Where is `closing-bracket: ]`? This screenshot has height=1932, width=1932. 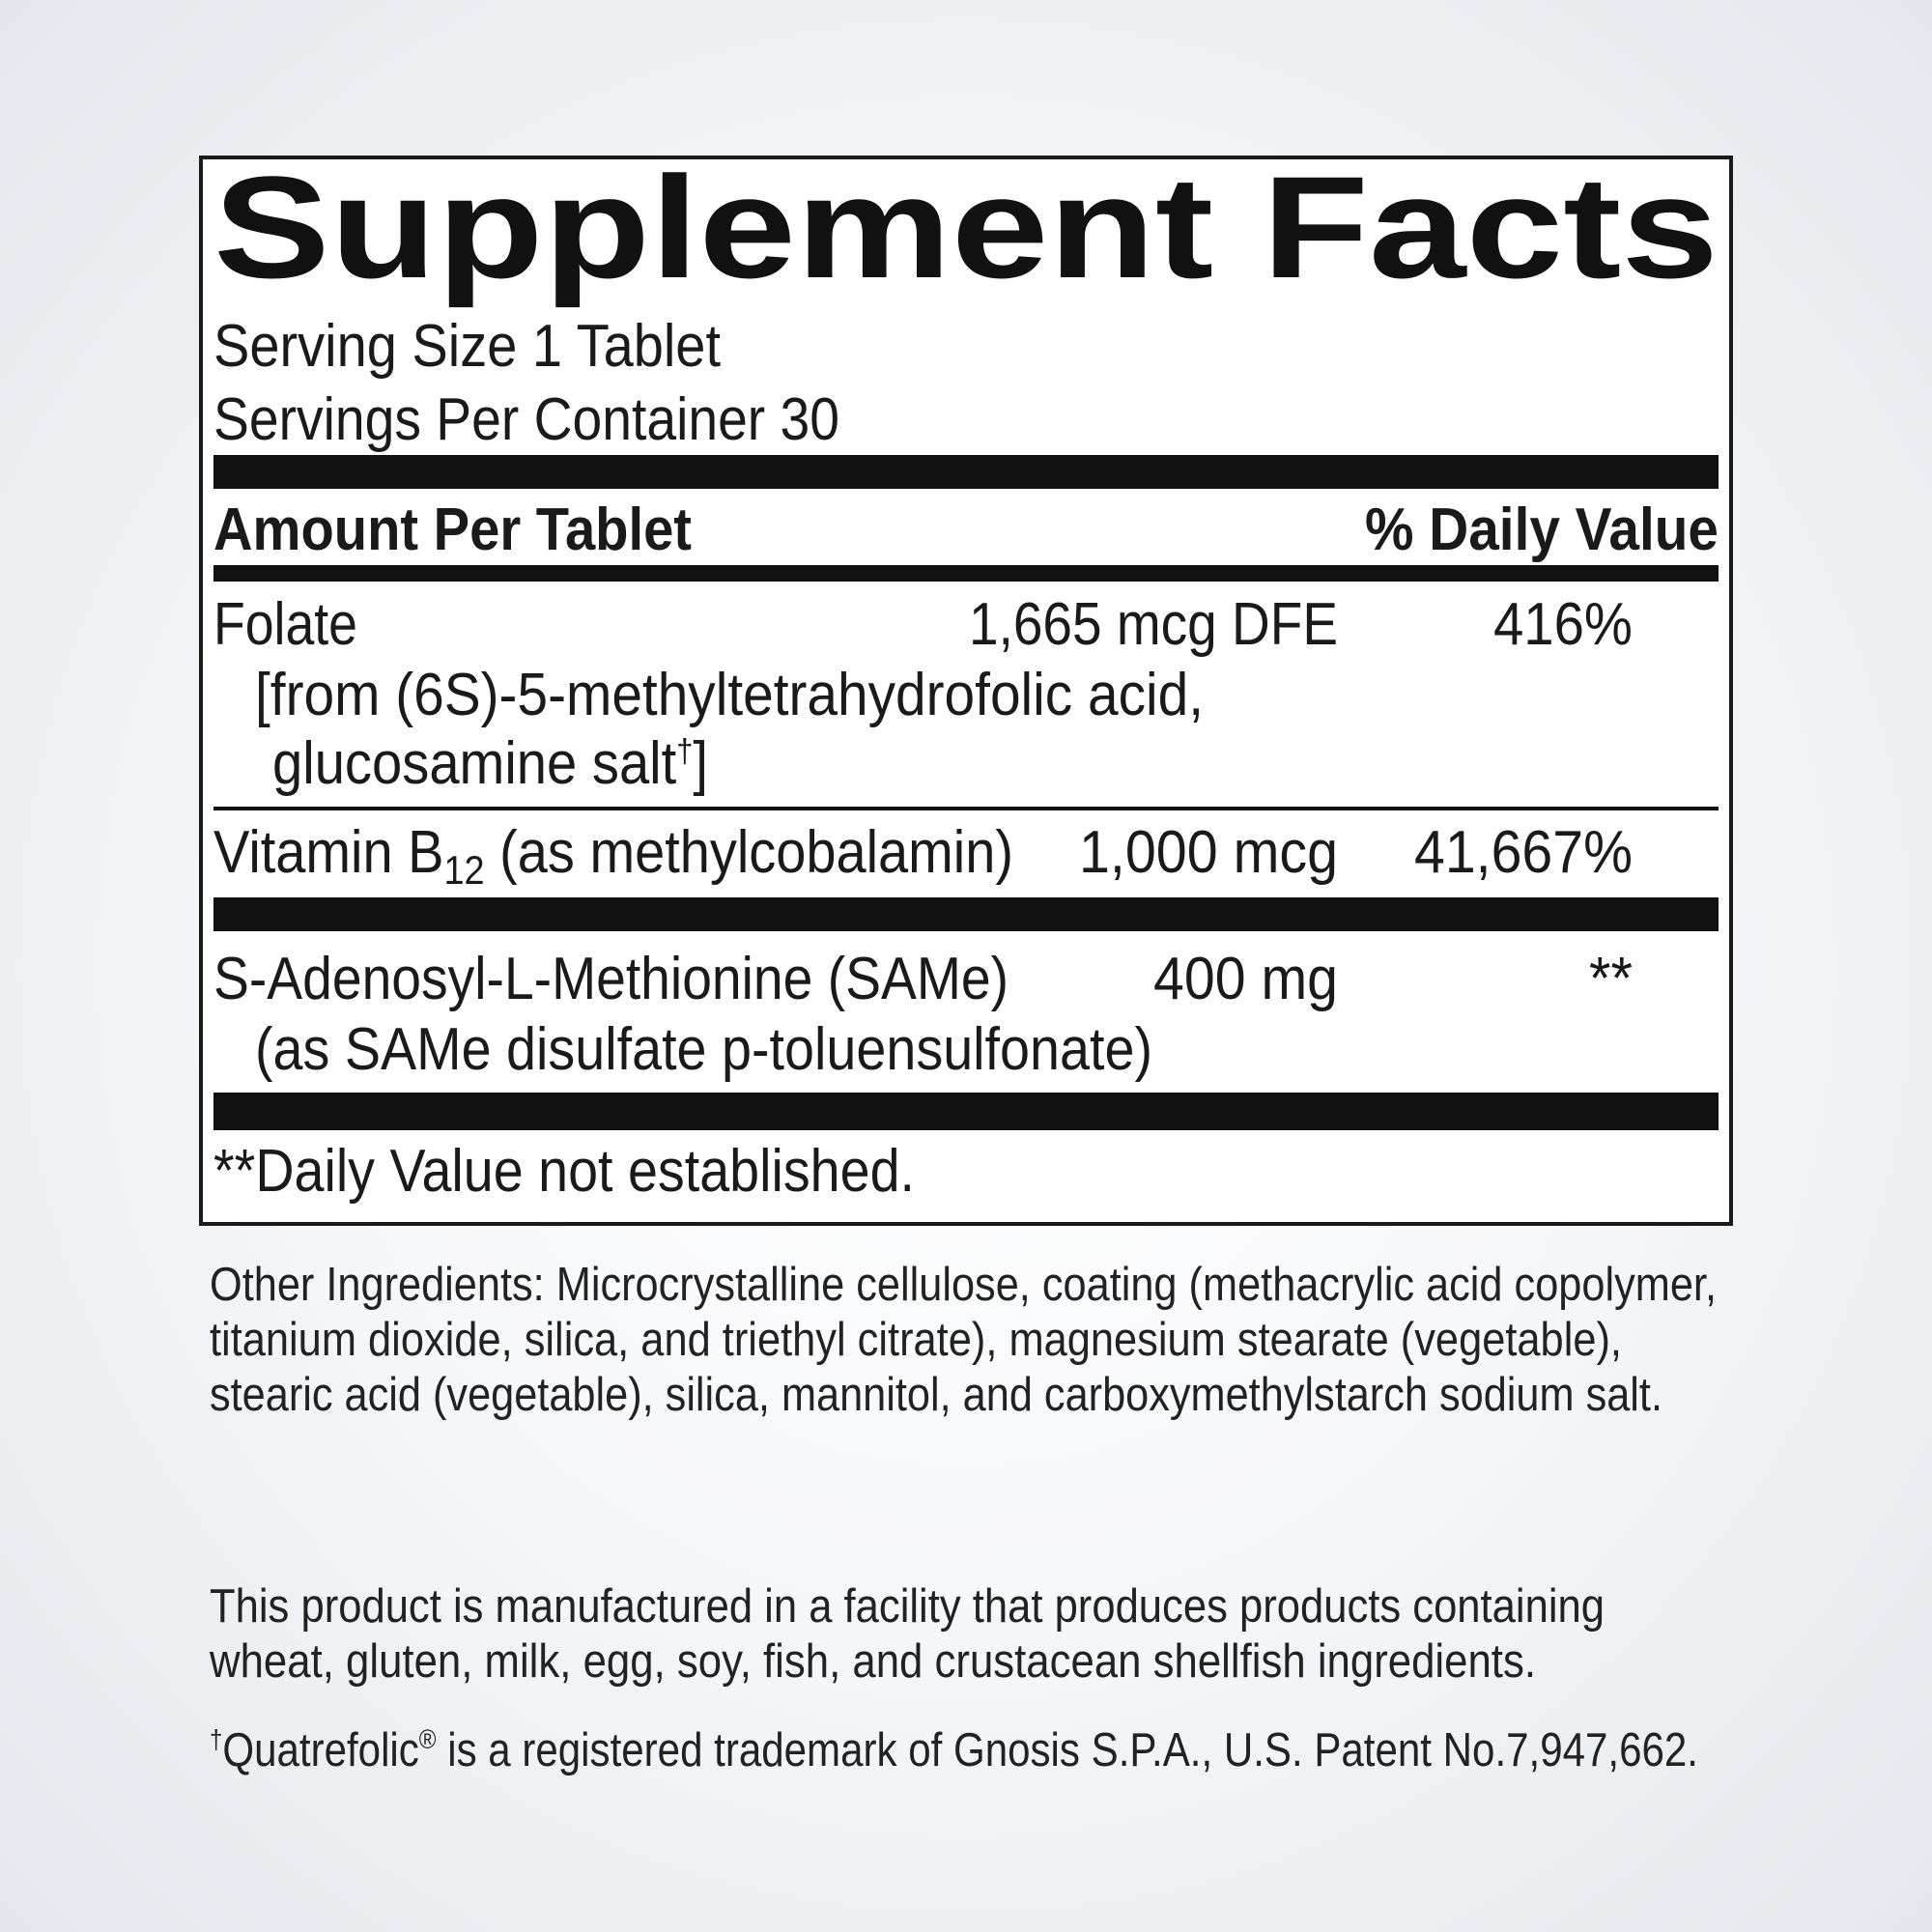 closing-bracket: ] is located at coordinates (700, 763).